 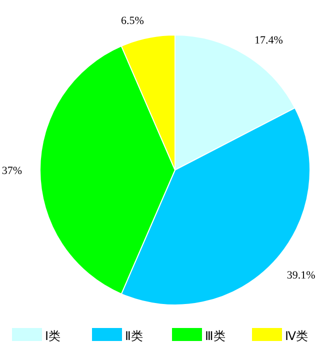 What do you see at coordinates (132, 21) in the screenshot?
I see `data-label: 6.5%` at bounding box center [132, 21].